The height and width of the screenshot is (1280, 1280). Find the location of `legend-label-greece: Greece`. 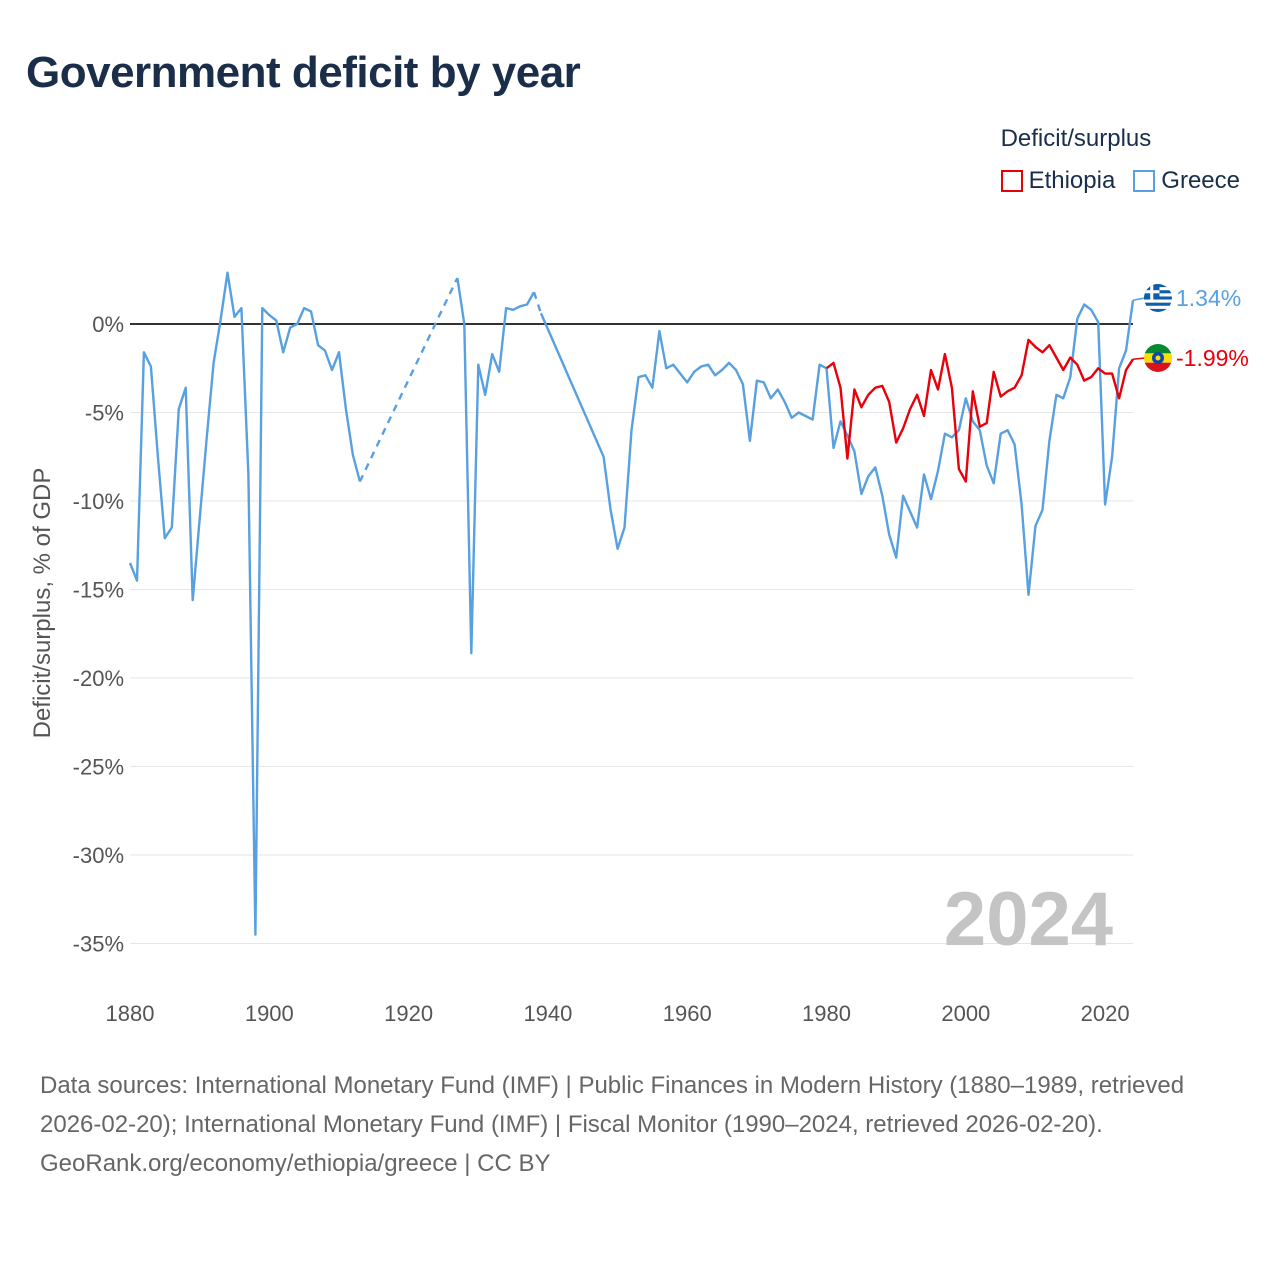

legend-label-greece: Greece is located at coordinates (1200, 180).